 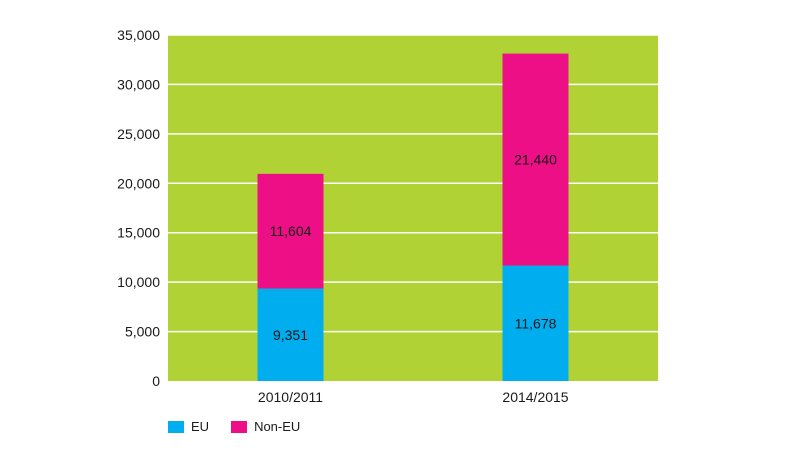 What do you see at coordinates (188, 426) in the screenshot?
I see `legend-item-eu: EU` at bounding box center [188, 426].